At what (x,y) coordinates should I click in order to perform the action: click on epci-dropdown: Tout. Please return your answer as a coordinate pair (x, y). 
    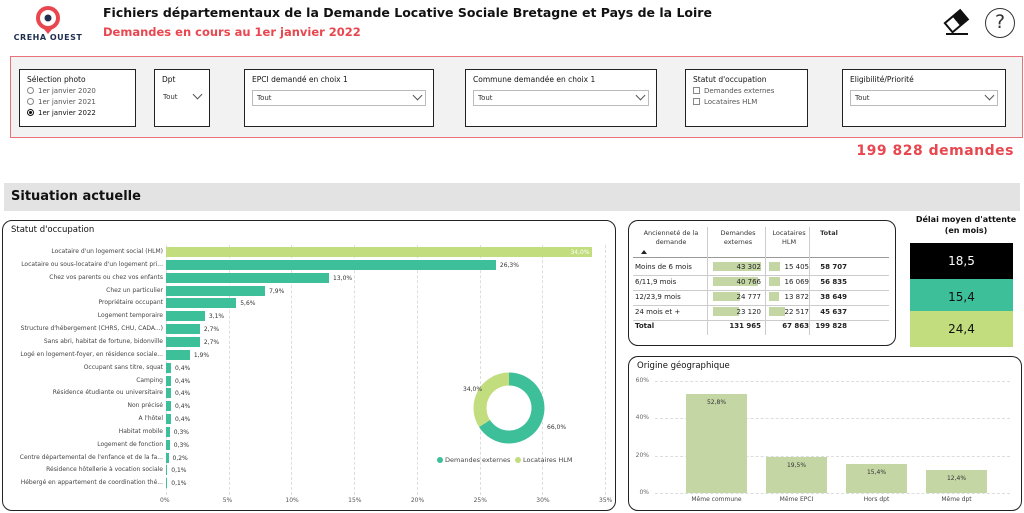
    Looking at the image, I should click on (339, 98).